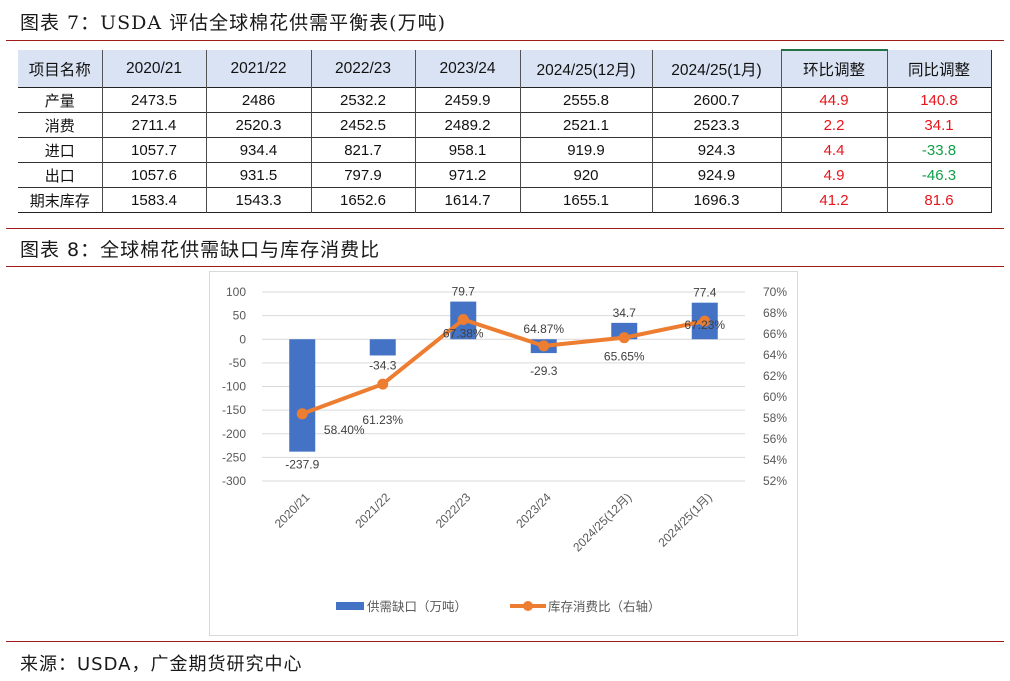 Image resolution: width=1010 pixels, height=681 pixels. I want to click on col-header: 2024/25(1月), so click(716, 69).